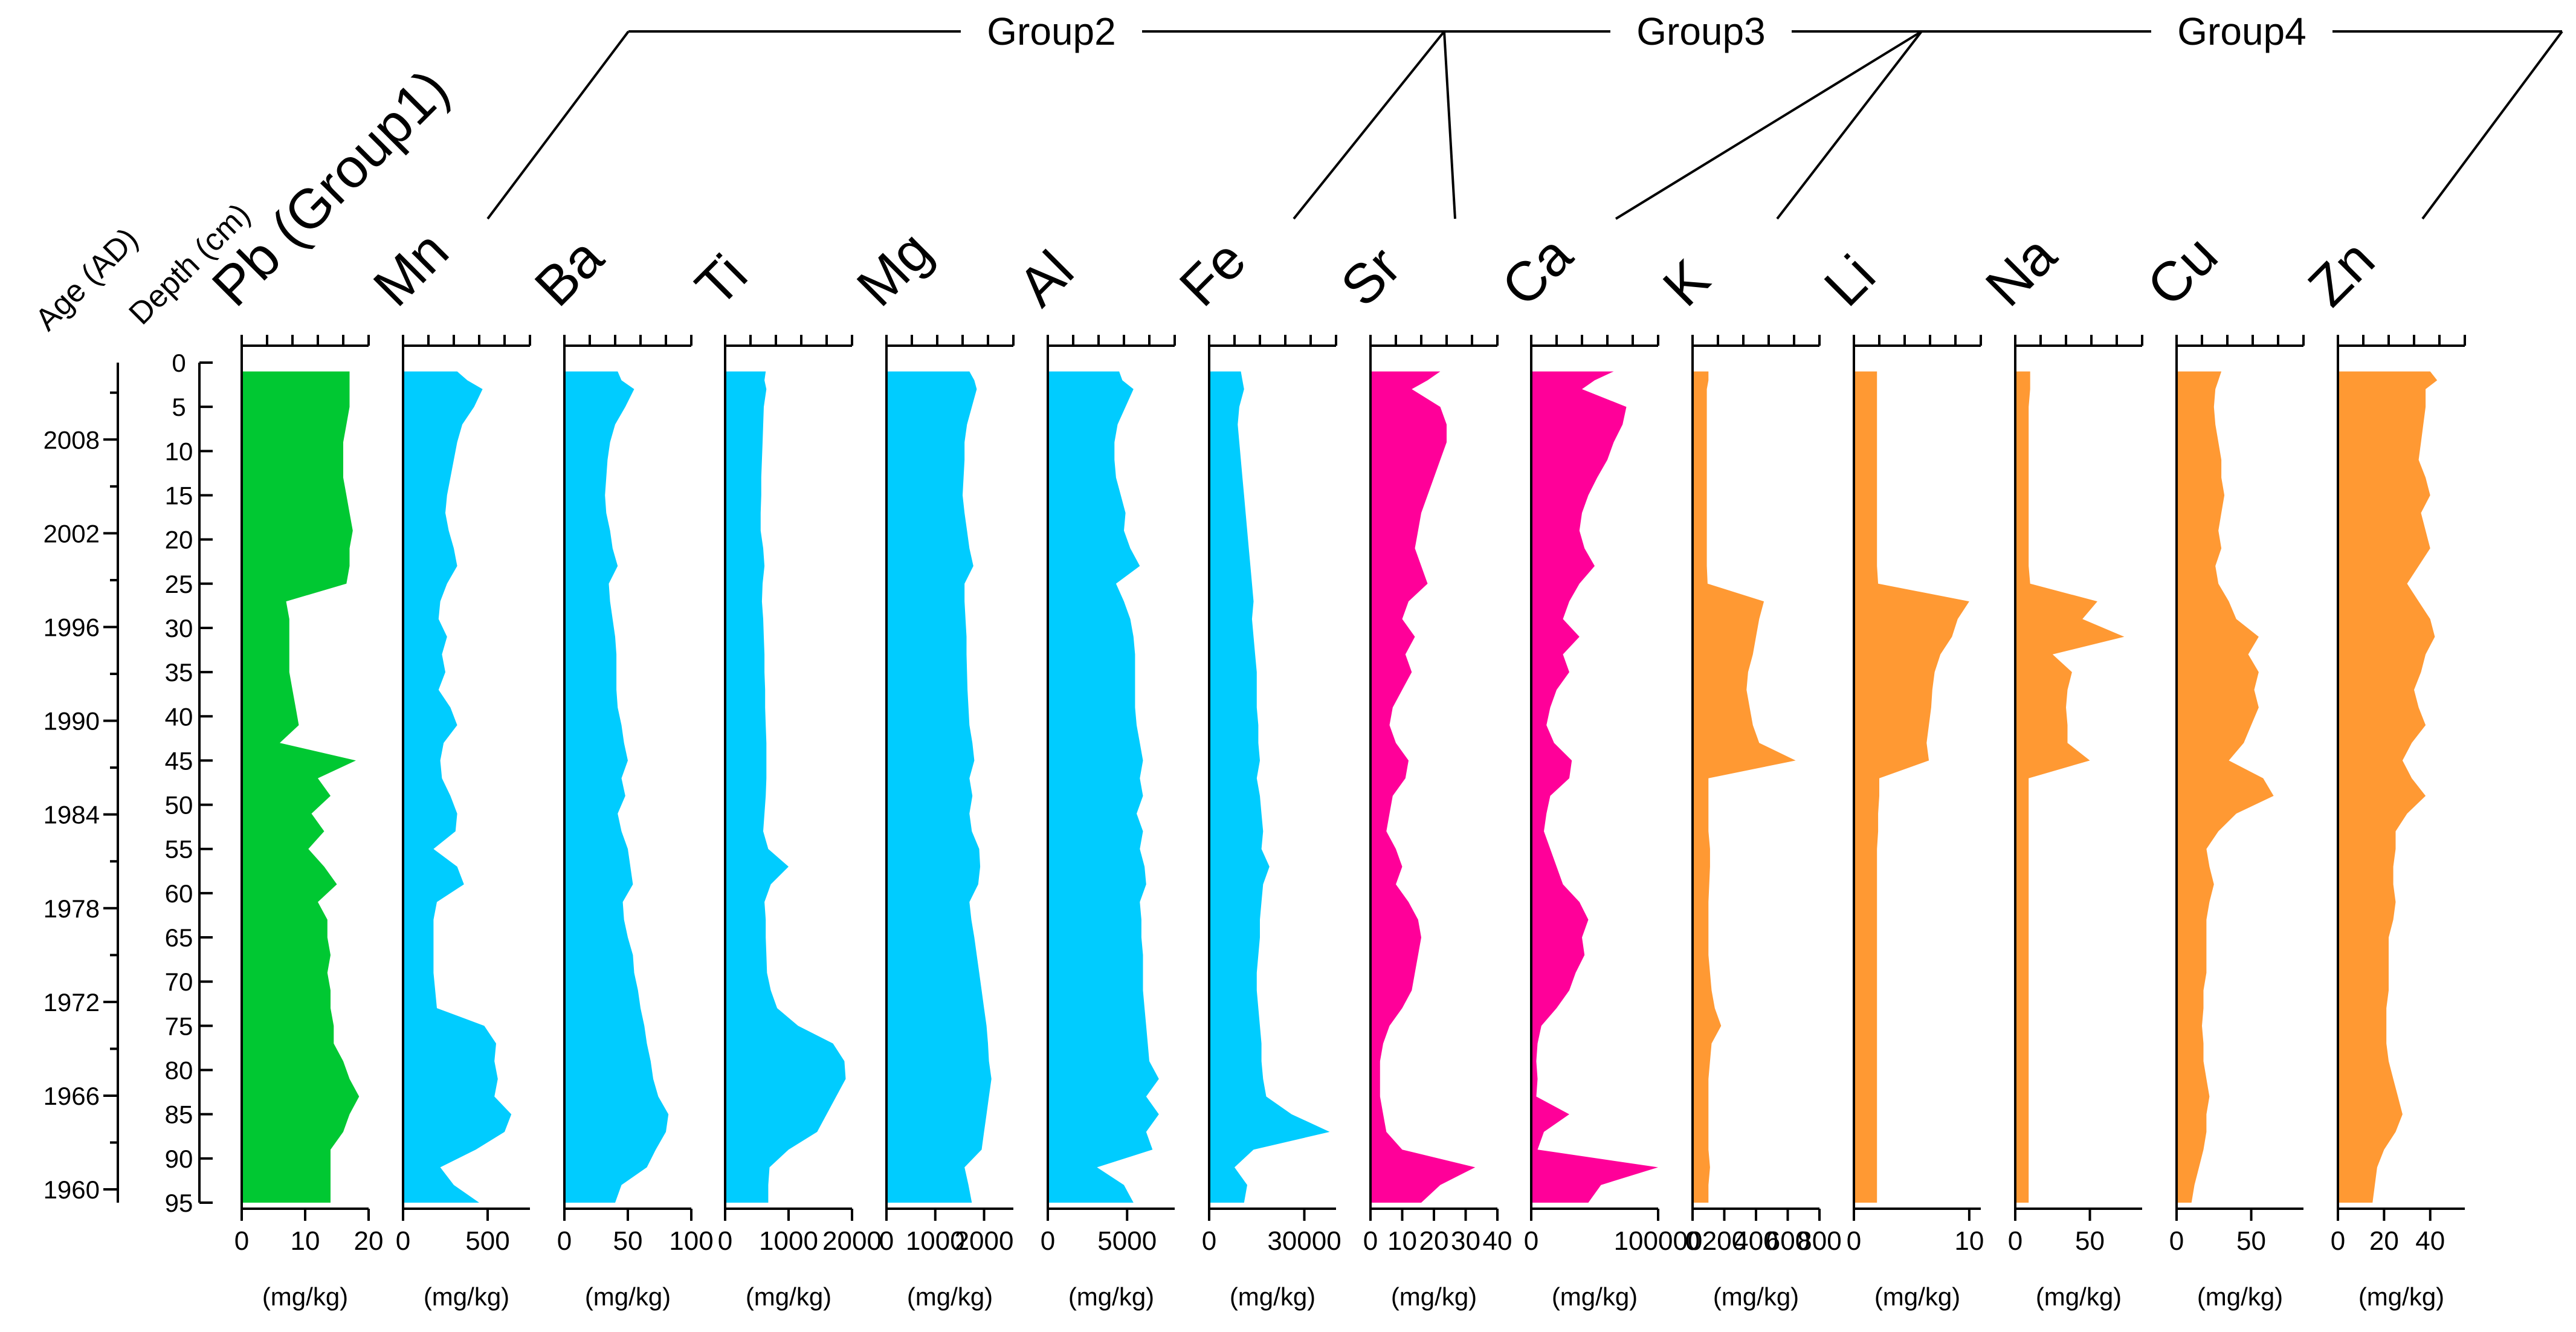 The image size is (2576, 1332). Describe the element at coordinates (2176, 1241) in the screenshot. I see `cu-tick-label: 0` at that location.